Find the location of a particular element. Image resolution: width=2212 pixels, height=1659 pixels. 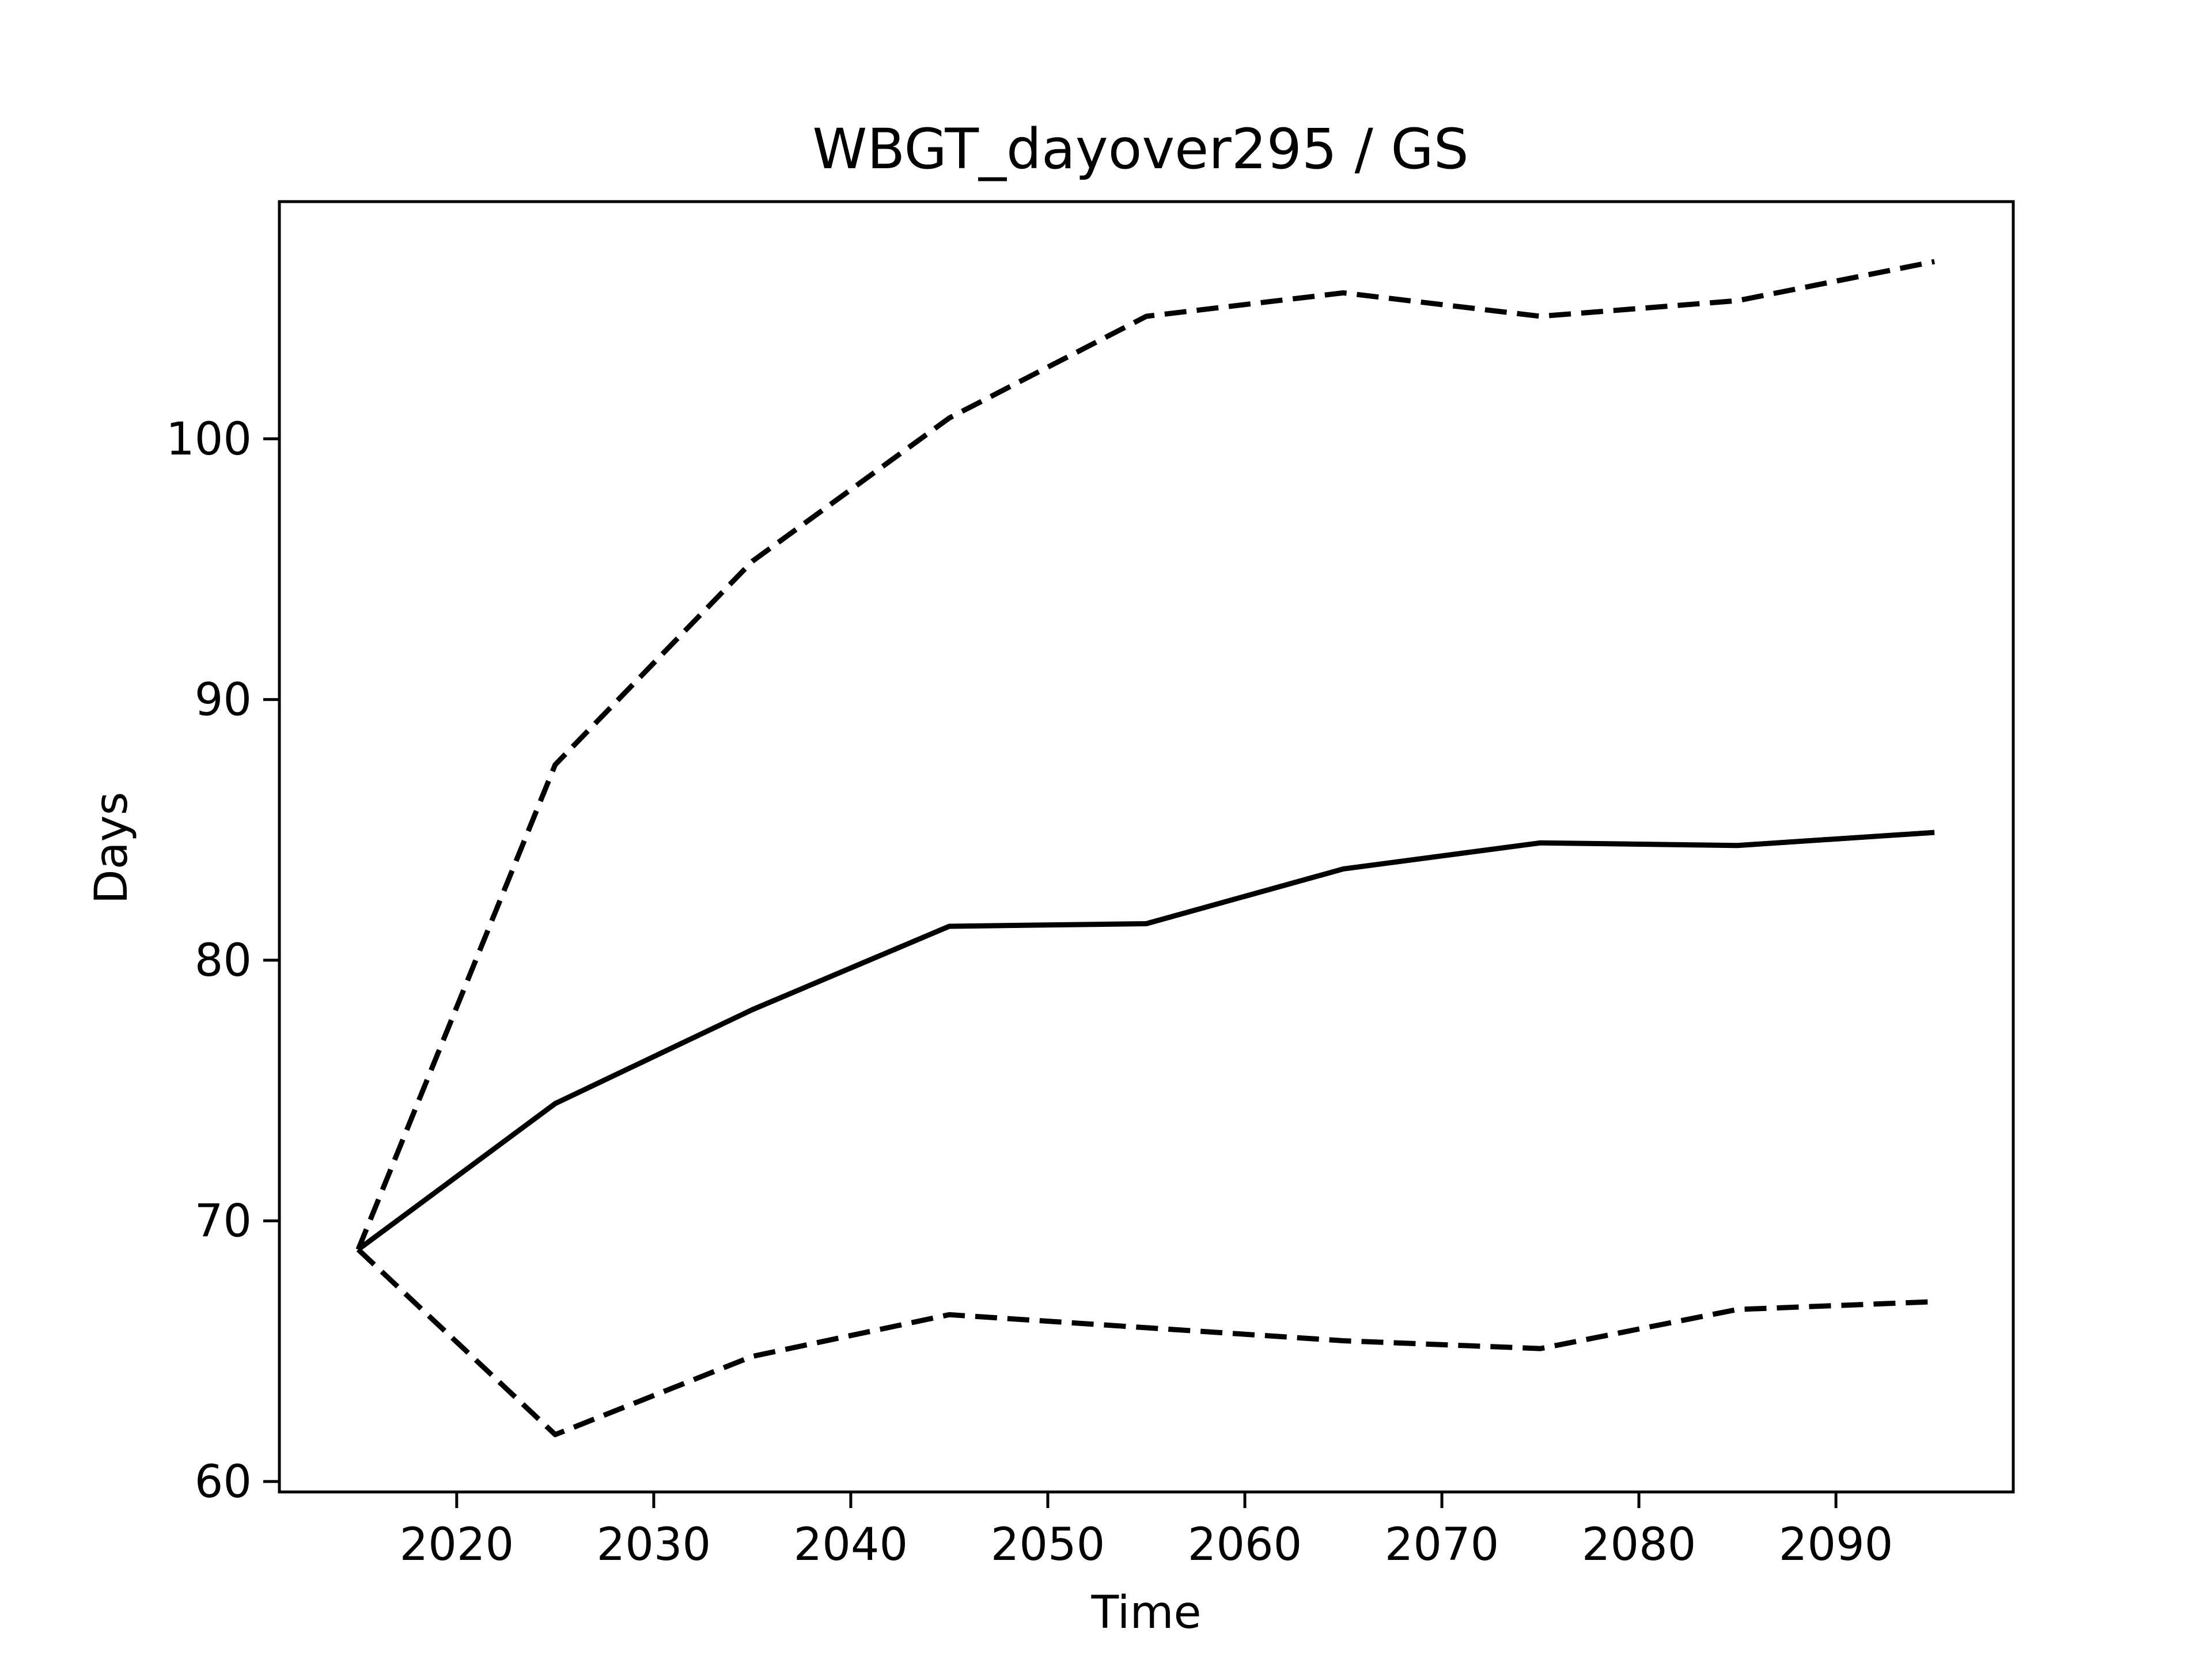

x-tick-label-2040: 2040 is located at coordinates (851, 1545).